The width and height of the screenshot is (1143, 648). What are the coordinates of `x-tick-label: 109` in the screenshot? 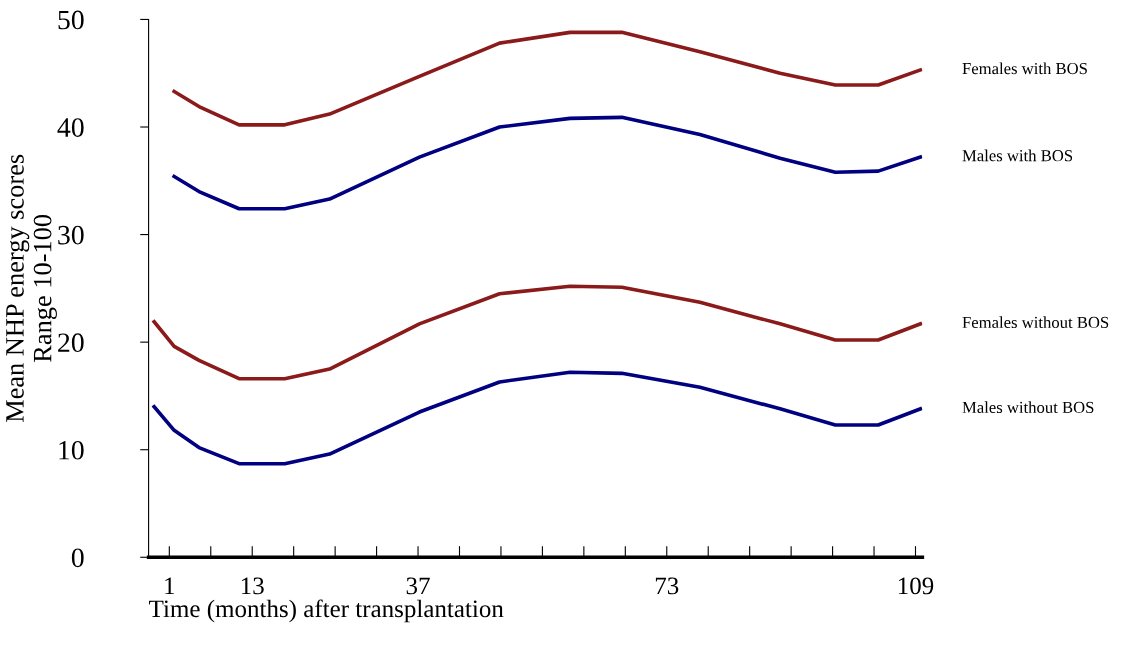 It's located at (916, 586).